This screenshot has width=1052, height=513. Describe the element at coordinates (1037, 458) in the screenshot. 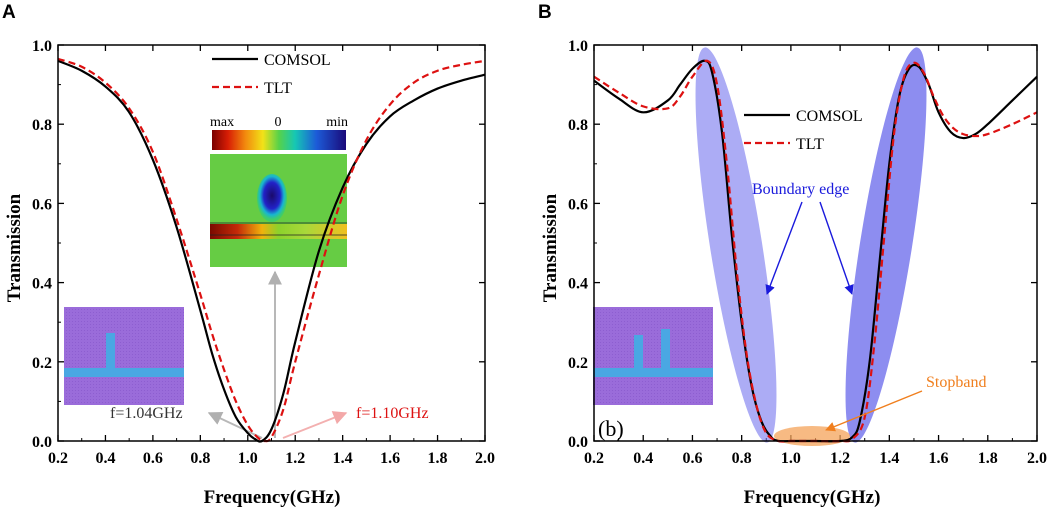

I see `panel-b-xtick-label: 2.0` at that location.